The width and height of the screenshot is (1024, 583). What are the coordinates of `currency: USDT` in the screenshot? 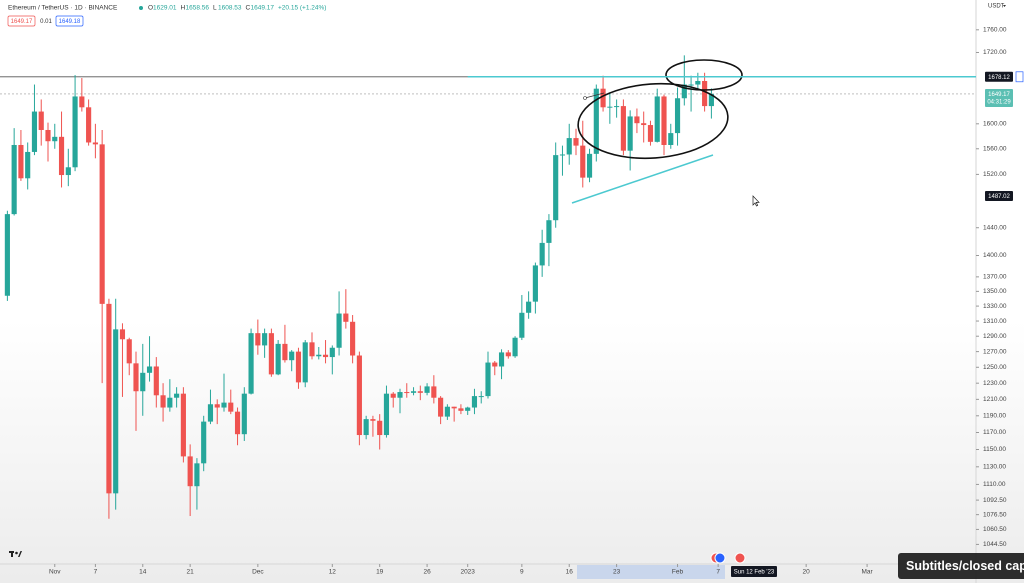 It's located at (996, 7).